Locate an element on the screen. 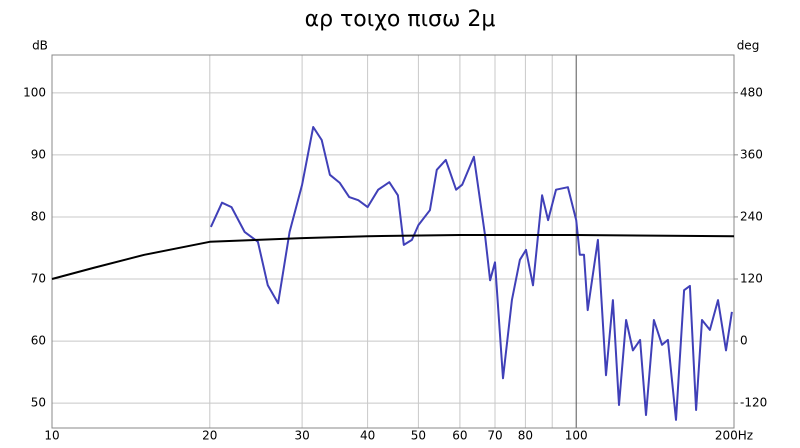  y2-tick-label: 0 is located at coordinates (744, 341).